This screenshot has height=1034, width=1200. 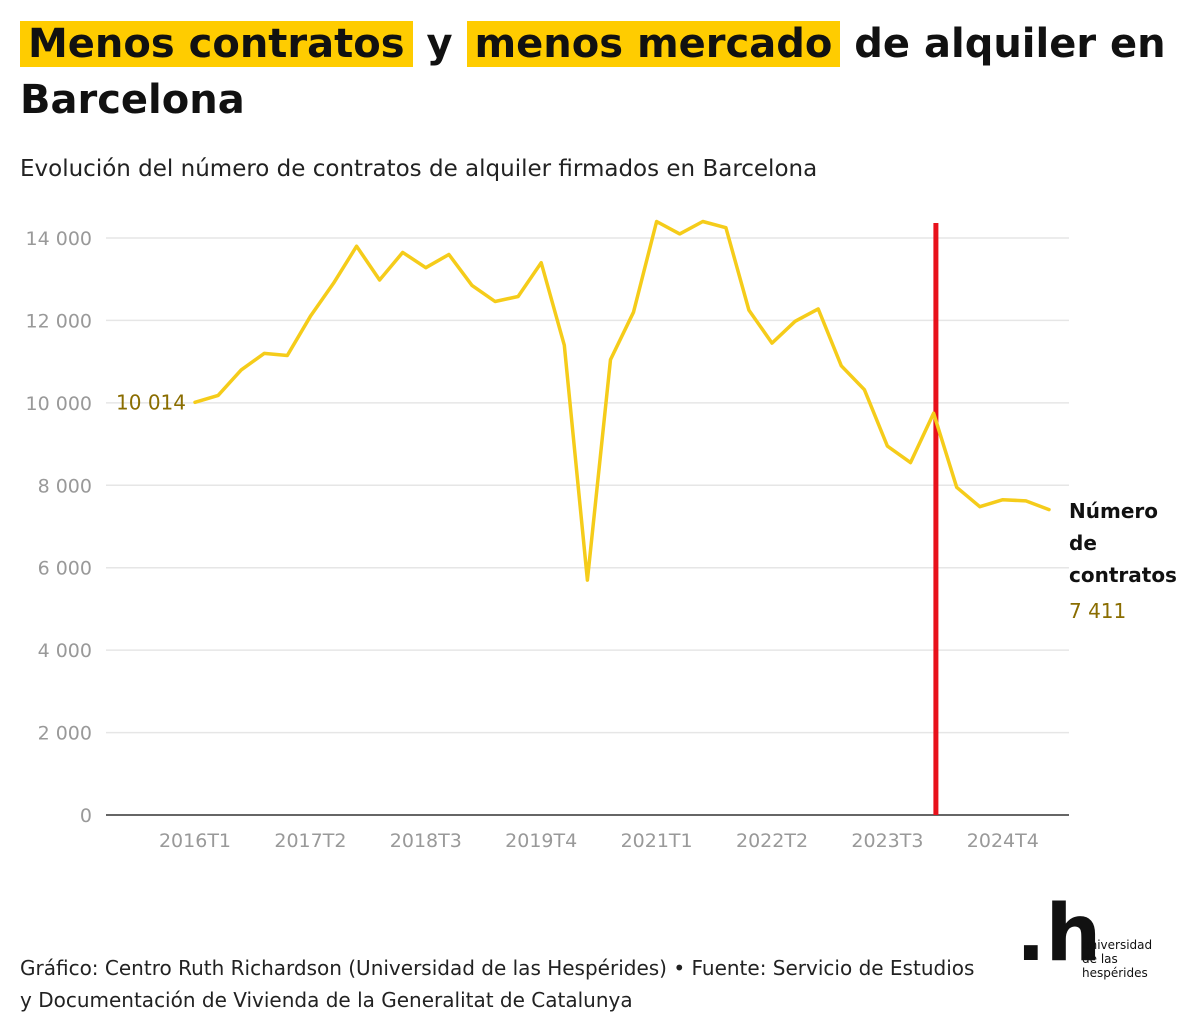 What do you see at coordinates (1117, 945) in the screenshot?
I see `logo-line-1: universidad` at bounding box center [1117, 945].